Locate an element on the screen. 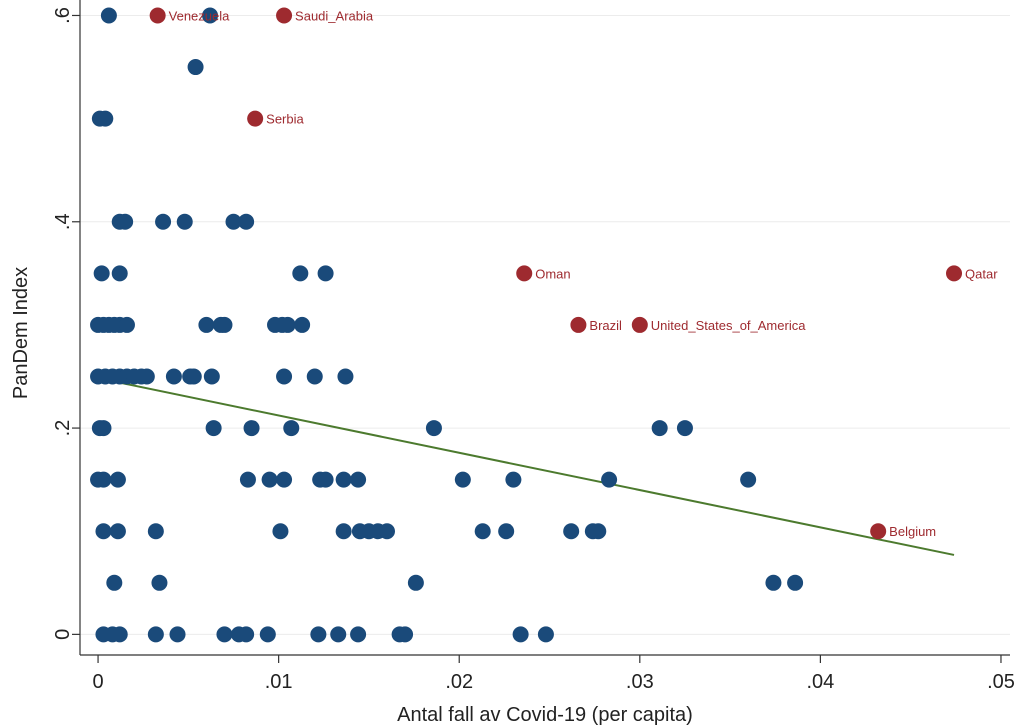  x-tick-label: .04 is located at coordinates (820, 682).